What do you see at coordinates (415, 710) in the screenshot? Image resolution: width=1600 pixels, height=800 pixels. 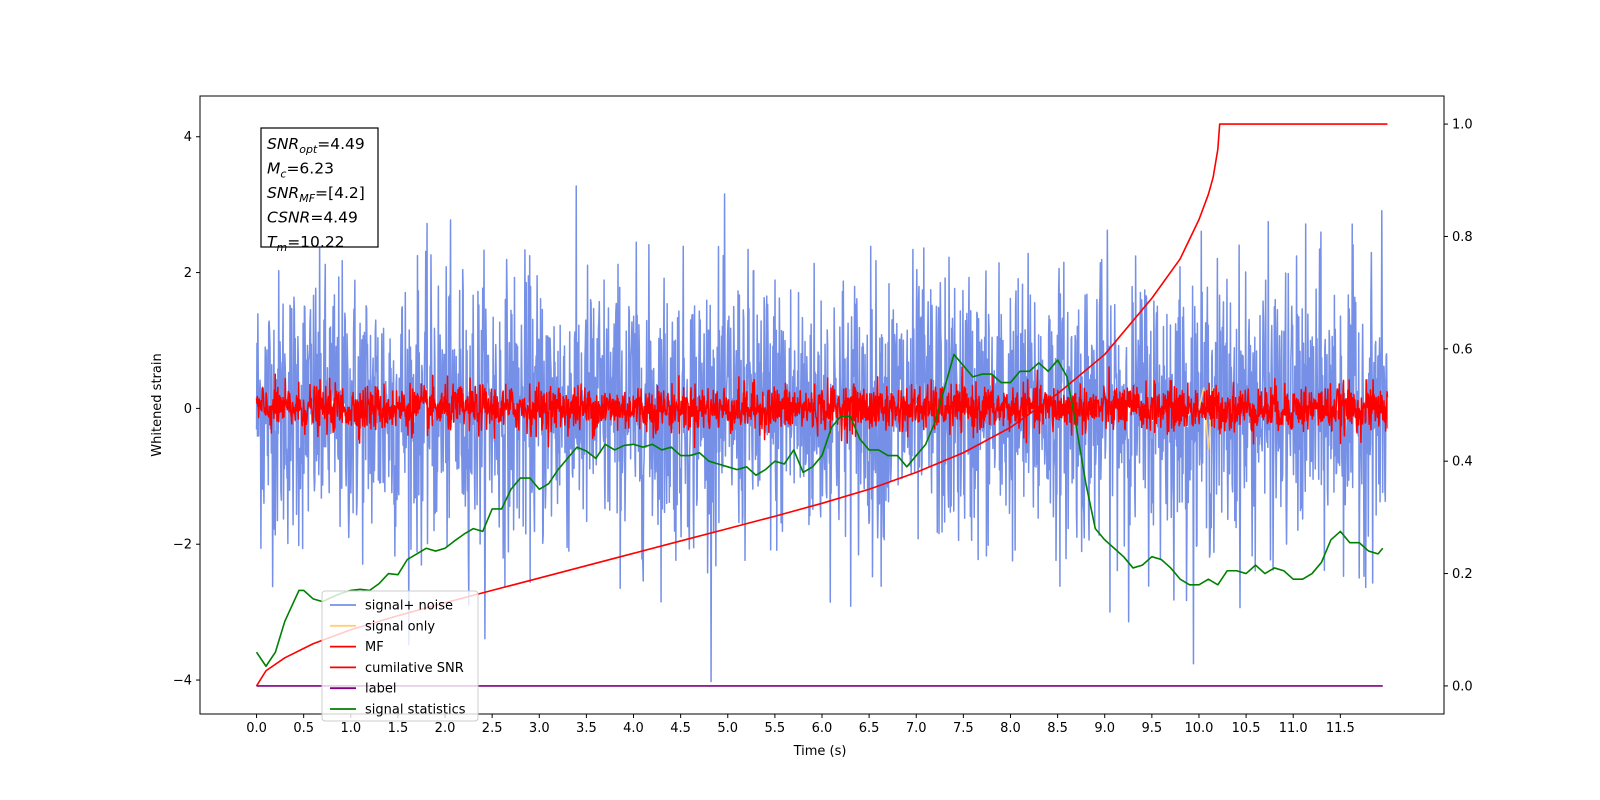 I see `legend-label-signal-statistics: signal statistics` at bounding box center [415, 710].